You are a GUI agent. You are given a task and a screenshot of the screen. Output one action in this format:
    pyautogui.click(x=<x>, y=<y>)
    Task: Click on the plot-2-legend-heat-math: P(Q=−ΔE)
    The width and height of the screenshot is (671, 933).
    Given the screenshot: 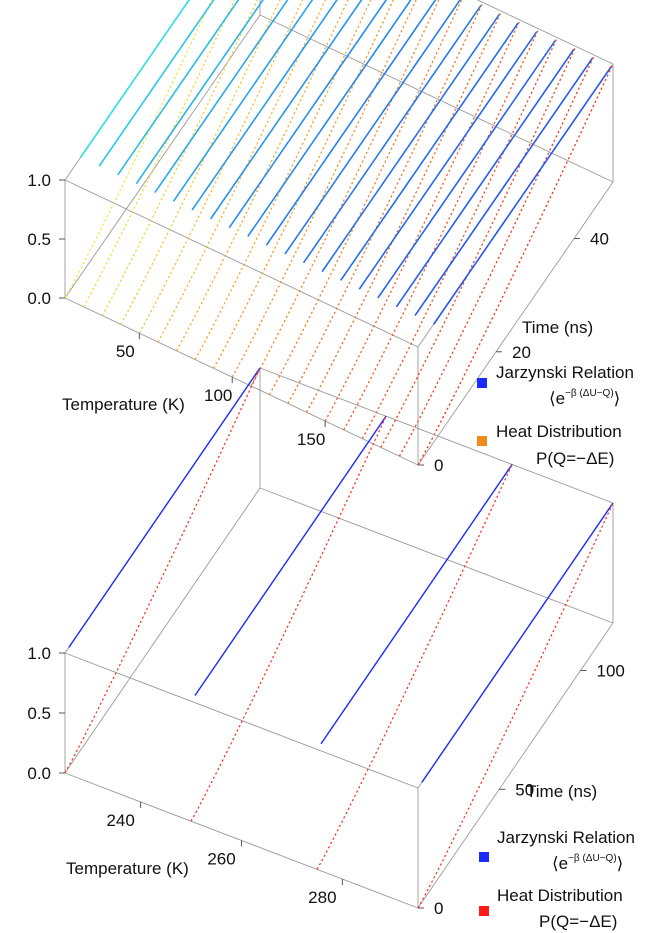 What is the action you would take?
    pyautogui.click(x=578, y=921)
    